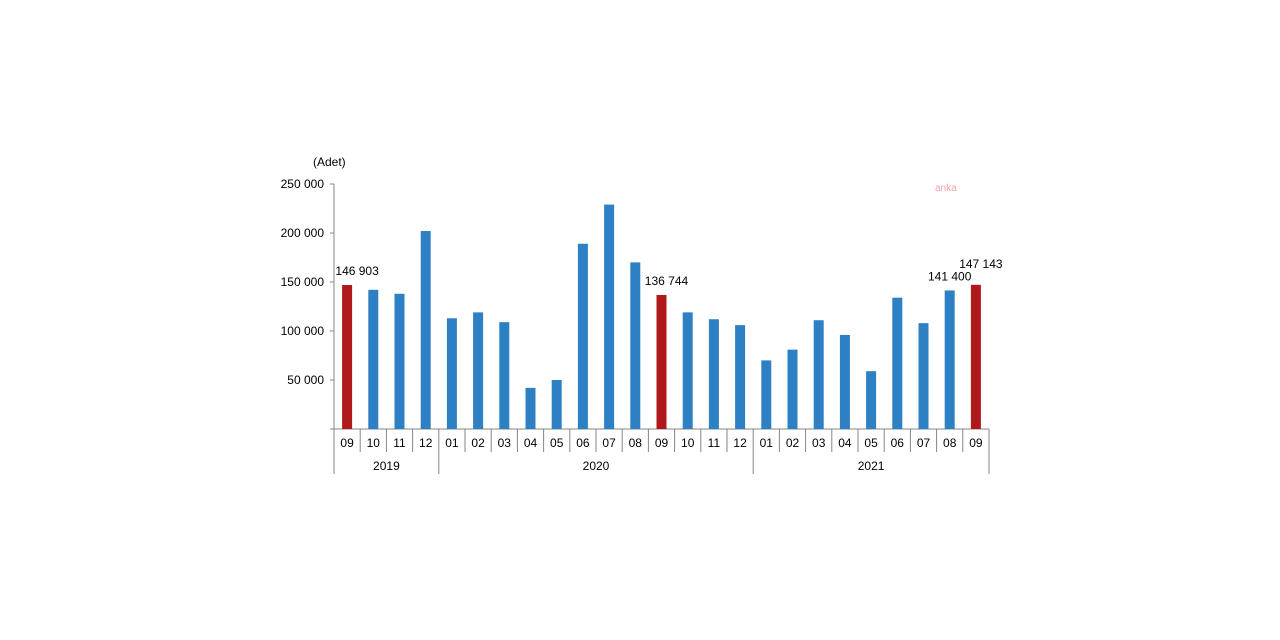  What do you see at coordinates (303, 233) in the screenshot?
I see `y-tick-label: 200 000` at bounding box center [303, 233].